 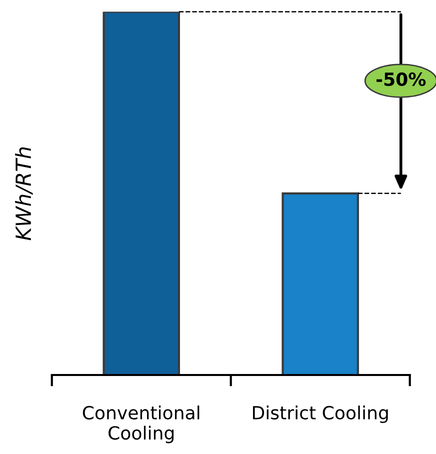 I want to click on annotation: -50%, so click(x=401, y=79).